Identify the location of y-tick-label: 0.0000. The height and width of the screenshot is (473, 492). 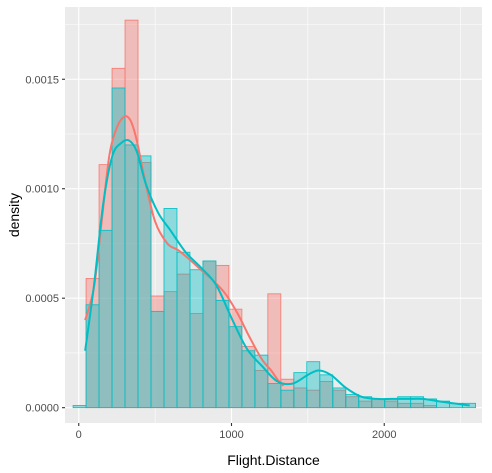
(42, 409).